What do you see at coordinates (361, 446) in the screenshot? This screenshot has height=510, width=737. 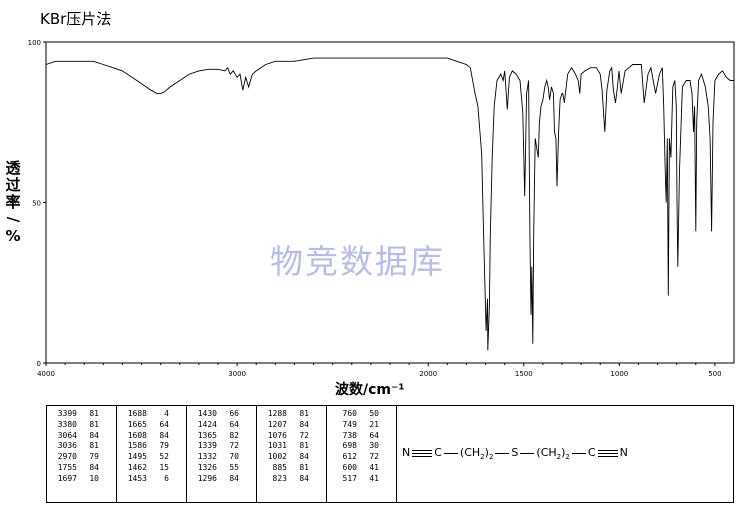 I see `peak-table-row: 698 30` at bounding box center [361, 446].